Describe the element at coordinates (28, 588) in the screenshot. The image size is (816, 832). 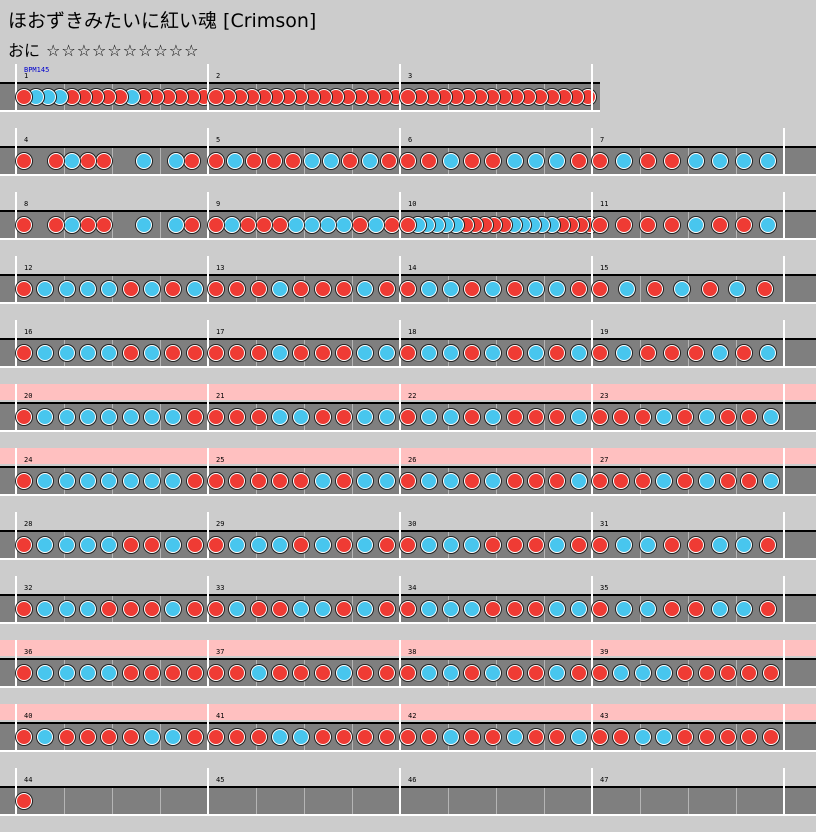
I see `measure-number: 32` at that location.